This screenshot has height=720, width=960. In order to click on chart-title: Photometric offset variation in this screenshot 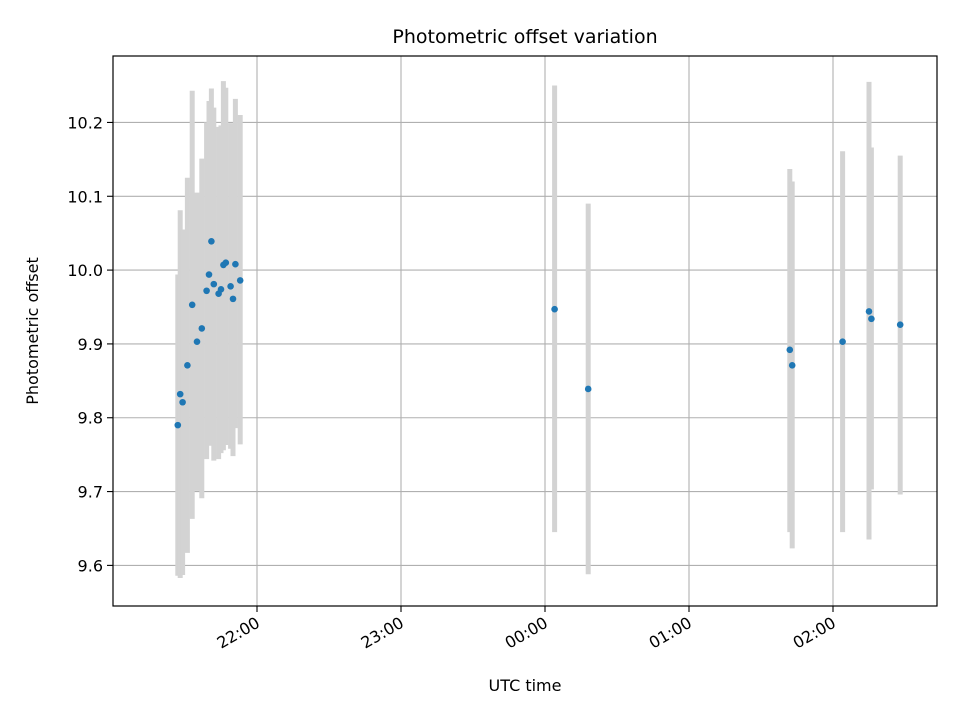, I will do `click(524, 37)`.